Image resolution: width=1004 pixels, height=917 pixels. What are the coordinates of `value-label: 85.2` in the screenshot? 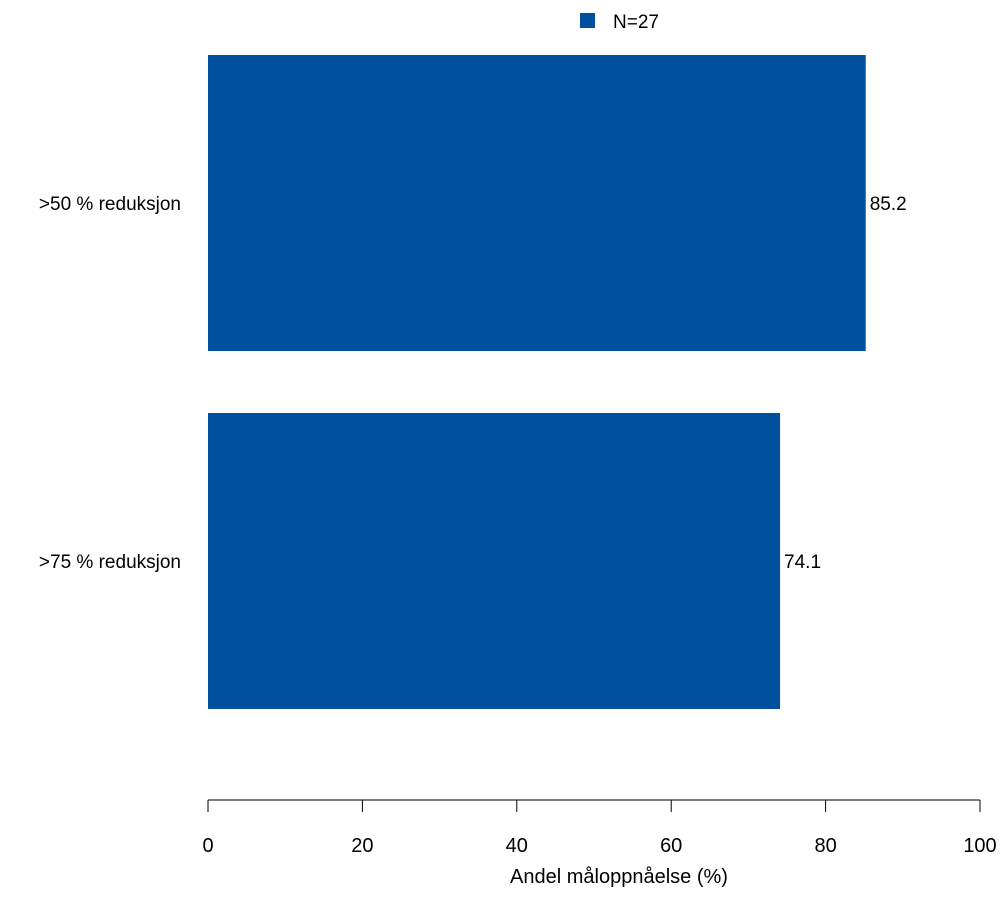 It's located at (888, 204).